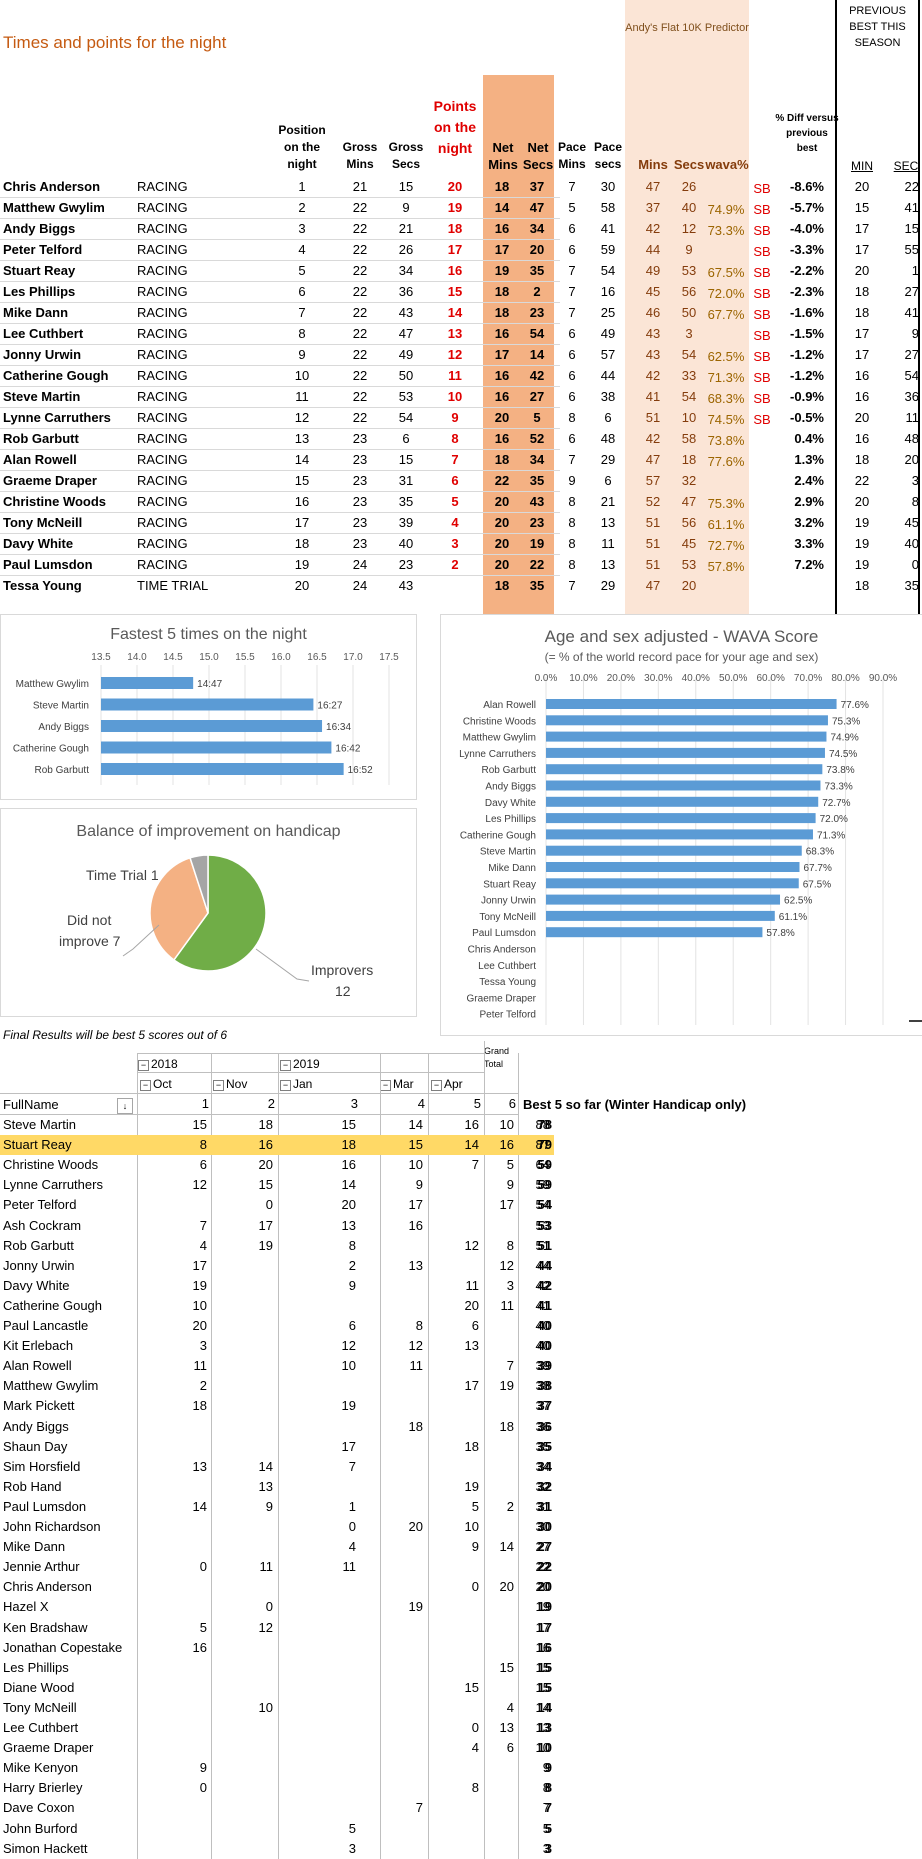  Describe the element at coordinates (507, 966) in the screenshot. I see `wava-category-label: Lee Cuthbert` at that location.